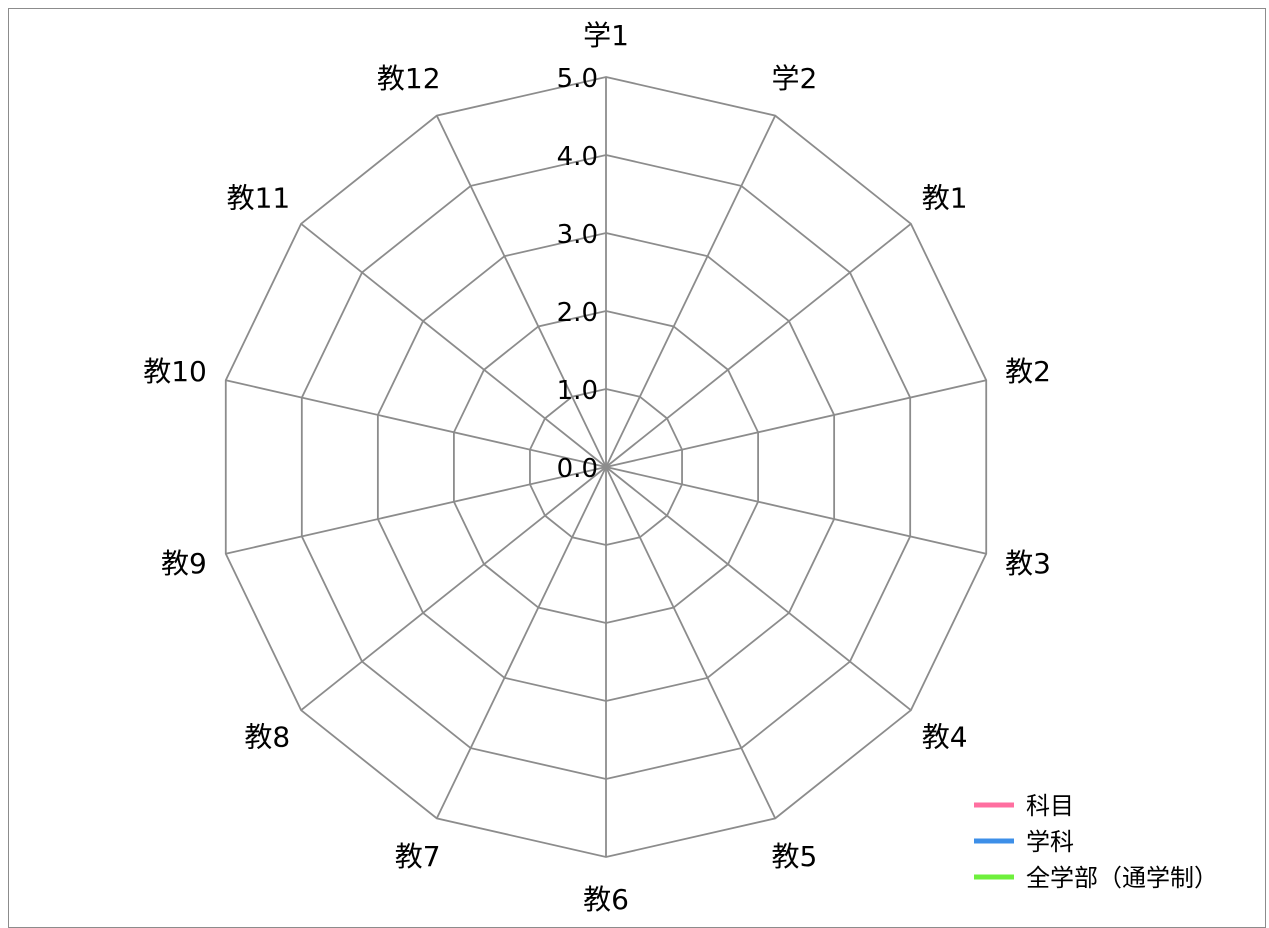 The height and width of the screenshot is (928, 1269). What do you see at coordinates (267, 736) in the screenshot?
I see `category-label: 教8` at bounding box center [267, 736].